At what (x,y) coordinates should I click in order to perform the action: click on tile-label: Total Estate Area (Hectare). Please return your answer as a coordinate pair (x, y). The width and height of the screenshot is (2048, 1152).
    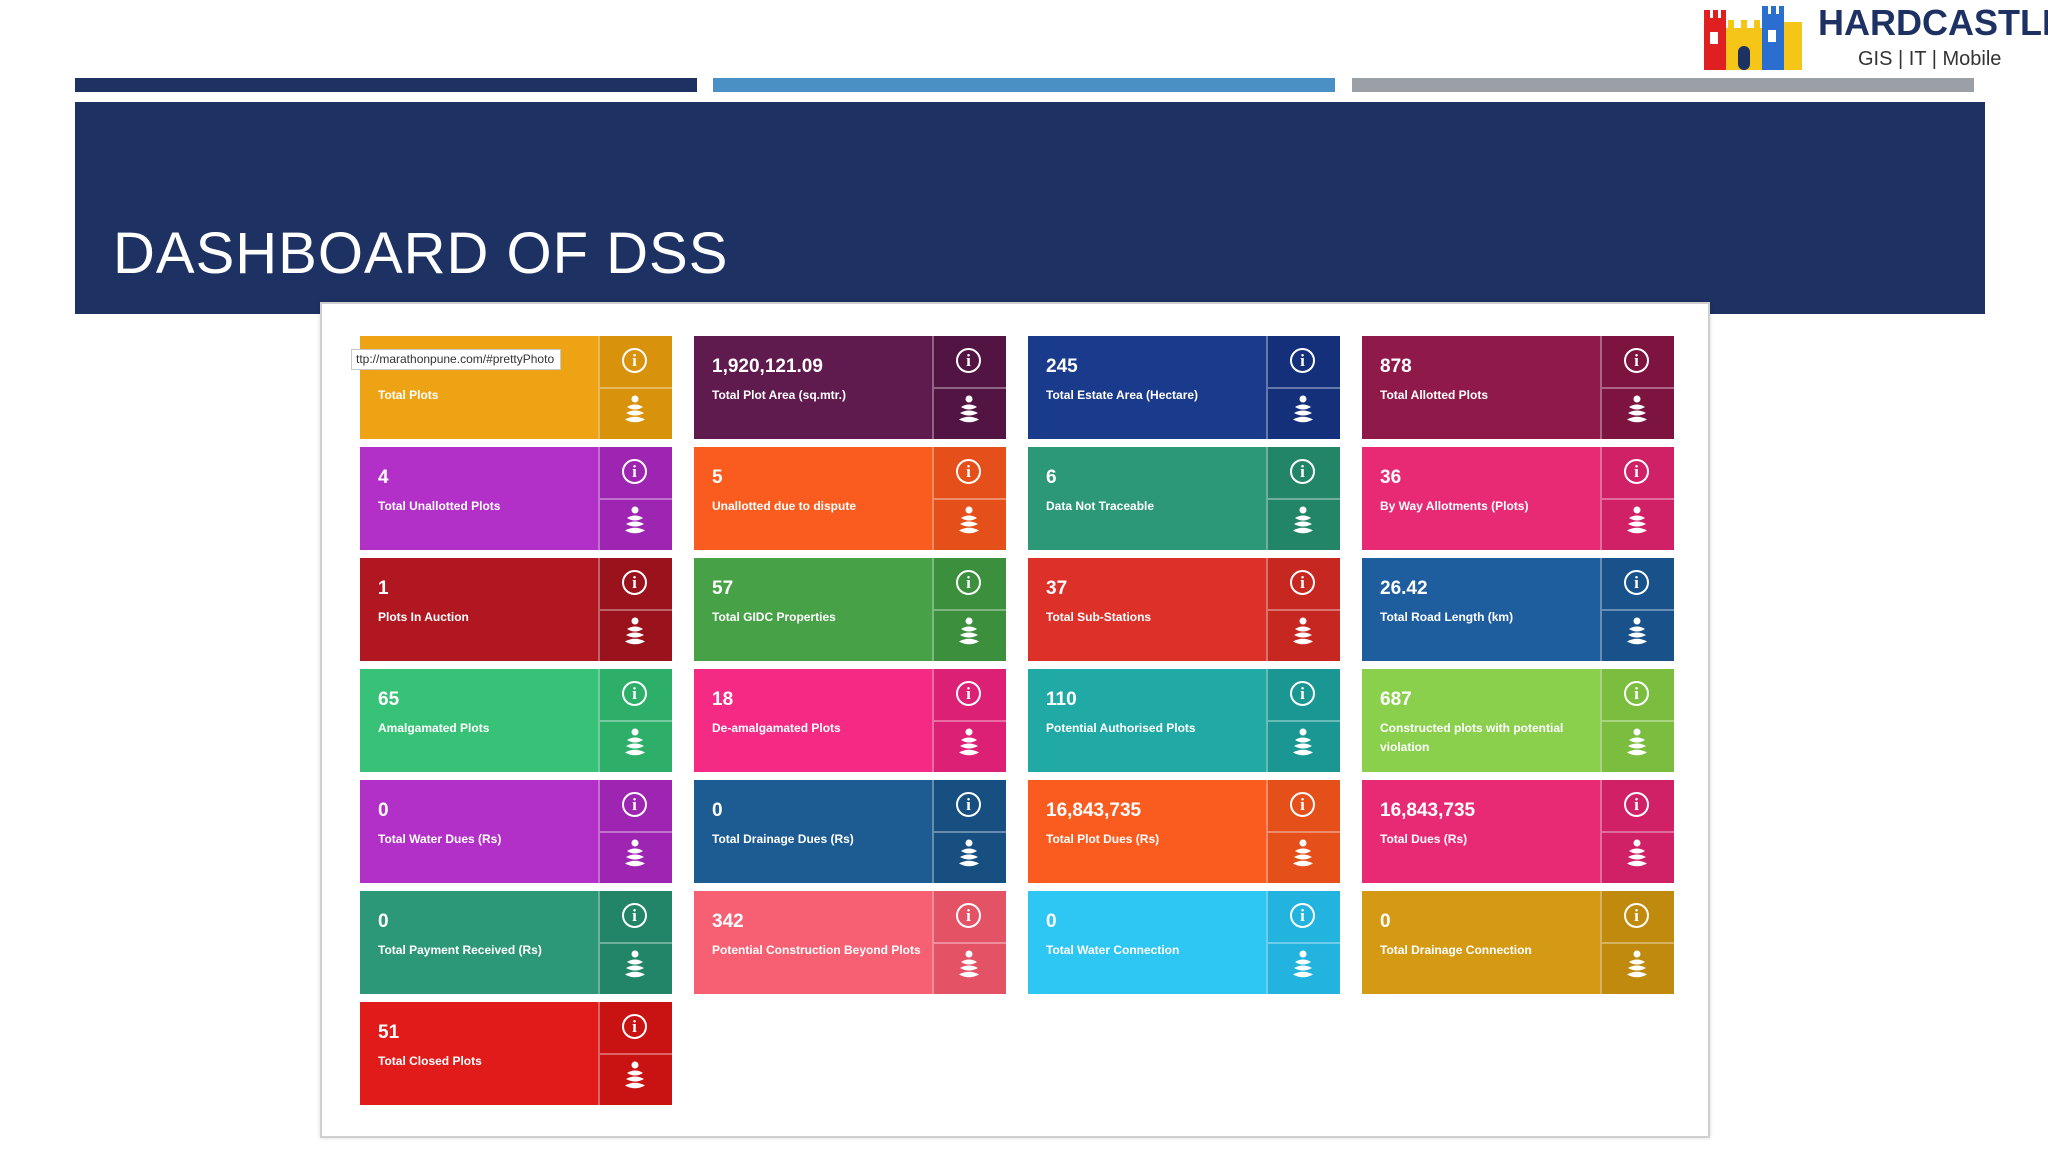
    Looking at the image, I should click on (1122, 395).